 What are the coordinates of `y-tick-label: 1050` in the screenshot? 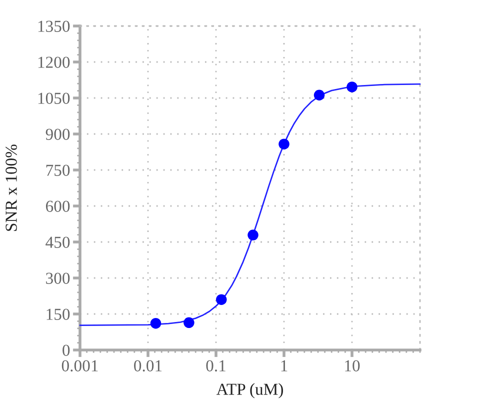 It's located at (54, 98).